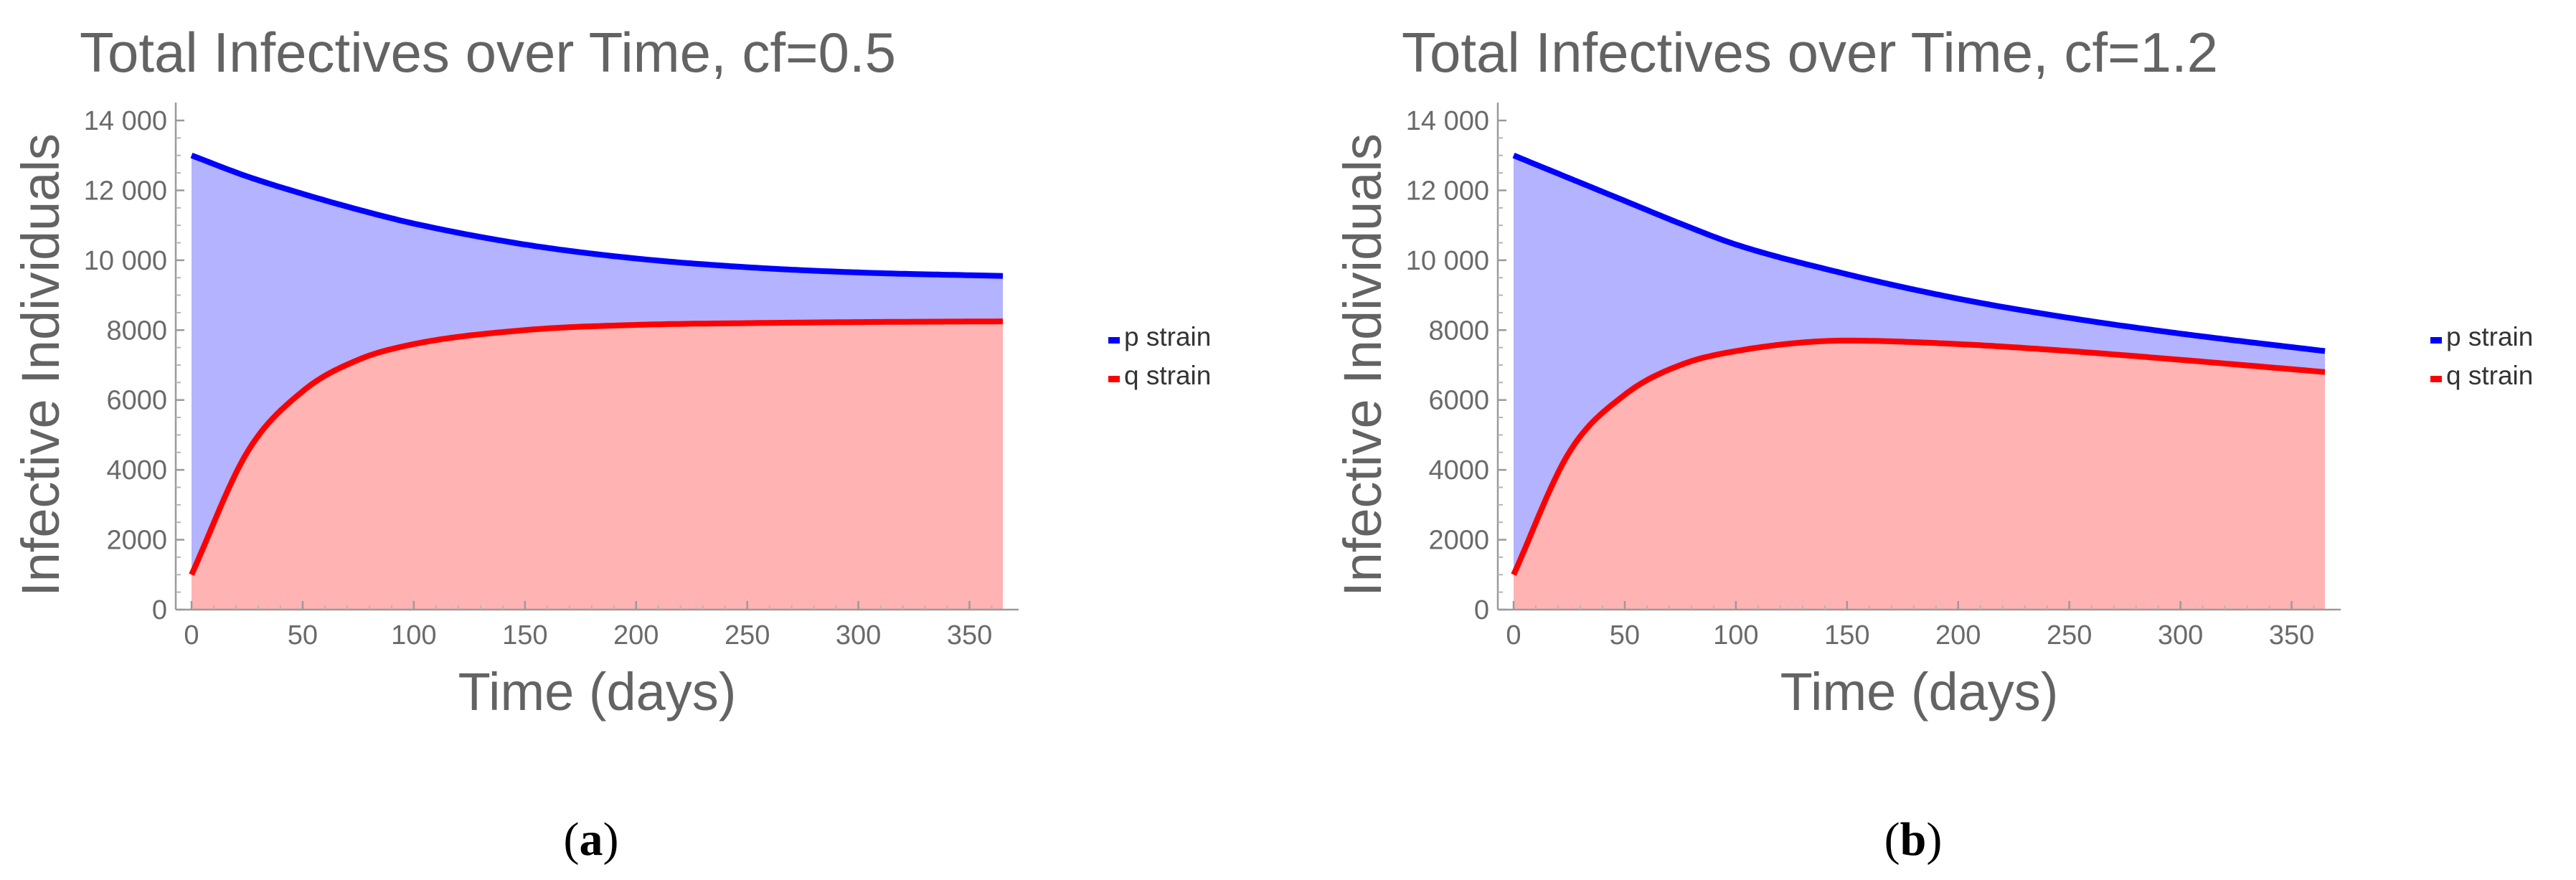 This screenshot has height=880, width=2576. I want to click on panel-caption-letter: b, so click(1913, 839).